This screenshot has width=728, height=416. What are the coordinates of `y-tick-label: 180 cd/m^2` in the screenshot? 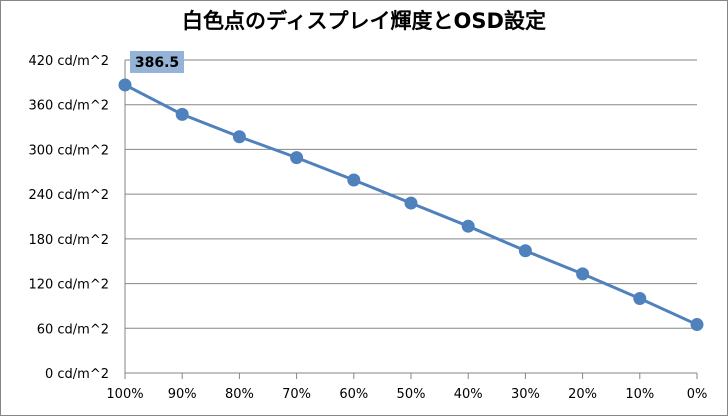 It's located at (68, 240).